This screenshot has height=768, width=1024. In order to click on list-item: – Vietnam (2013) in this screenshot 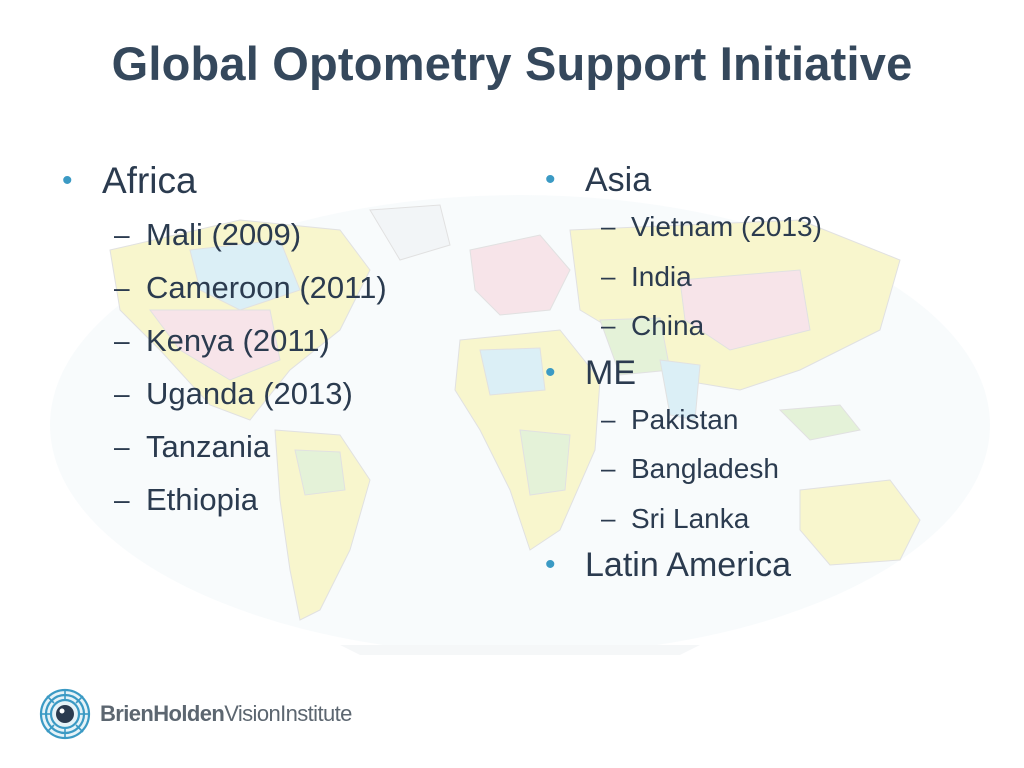, I will do `click(760, 227)`.